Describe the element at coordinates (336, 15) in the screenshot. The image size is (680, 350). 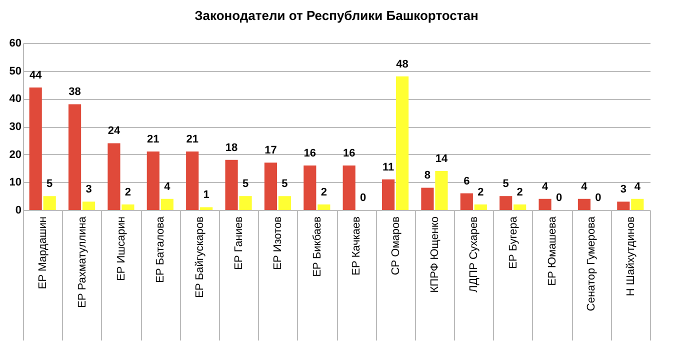
I see `chart-title: Законодатели от Республики Башкортостан` at that location.